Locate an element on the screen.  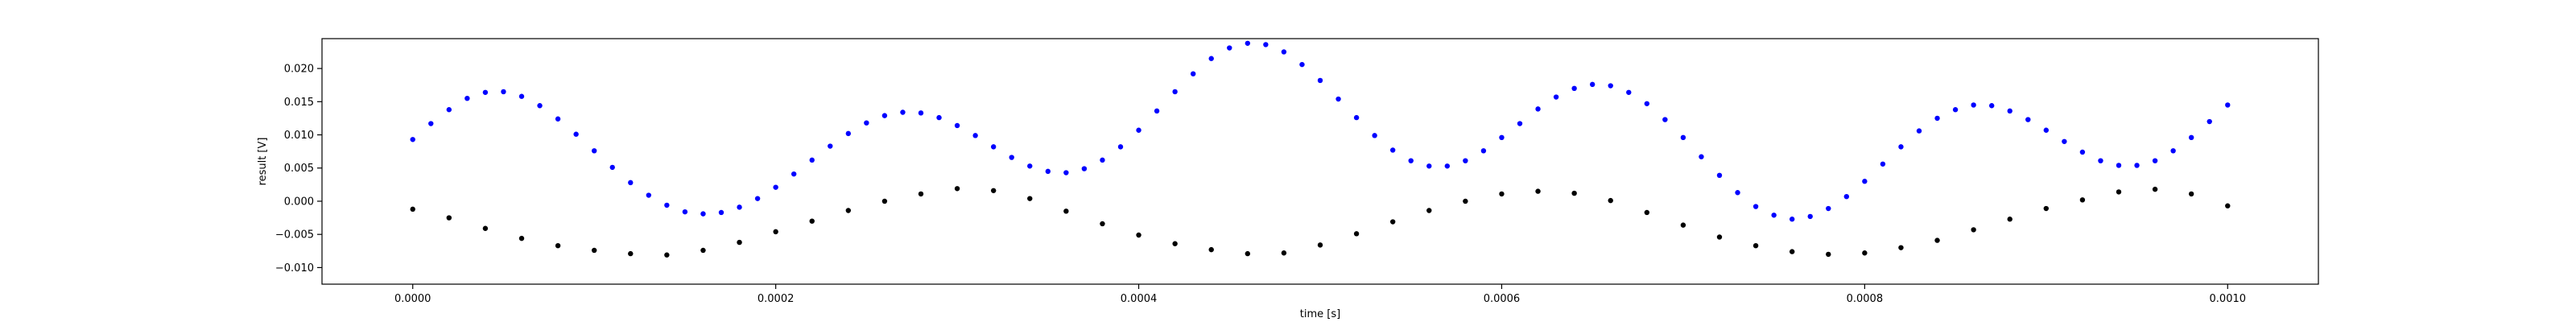
y-tick-label: 0.000 is located at coordinates (299, 202).